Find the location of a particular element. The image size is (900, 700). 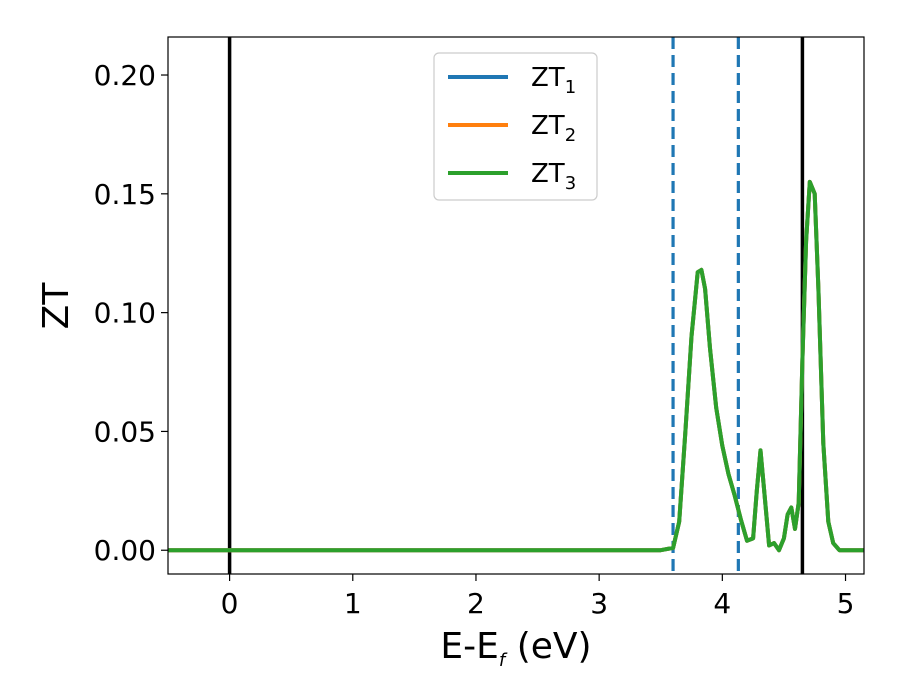

y-tick-label: 0.00 is located at coordinates (125, 550).